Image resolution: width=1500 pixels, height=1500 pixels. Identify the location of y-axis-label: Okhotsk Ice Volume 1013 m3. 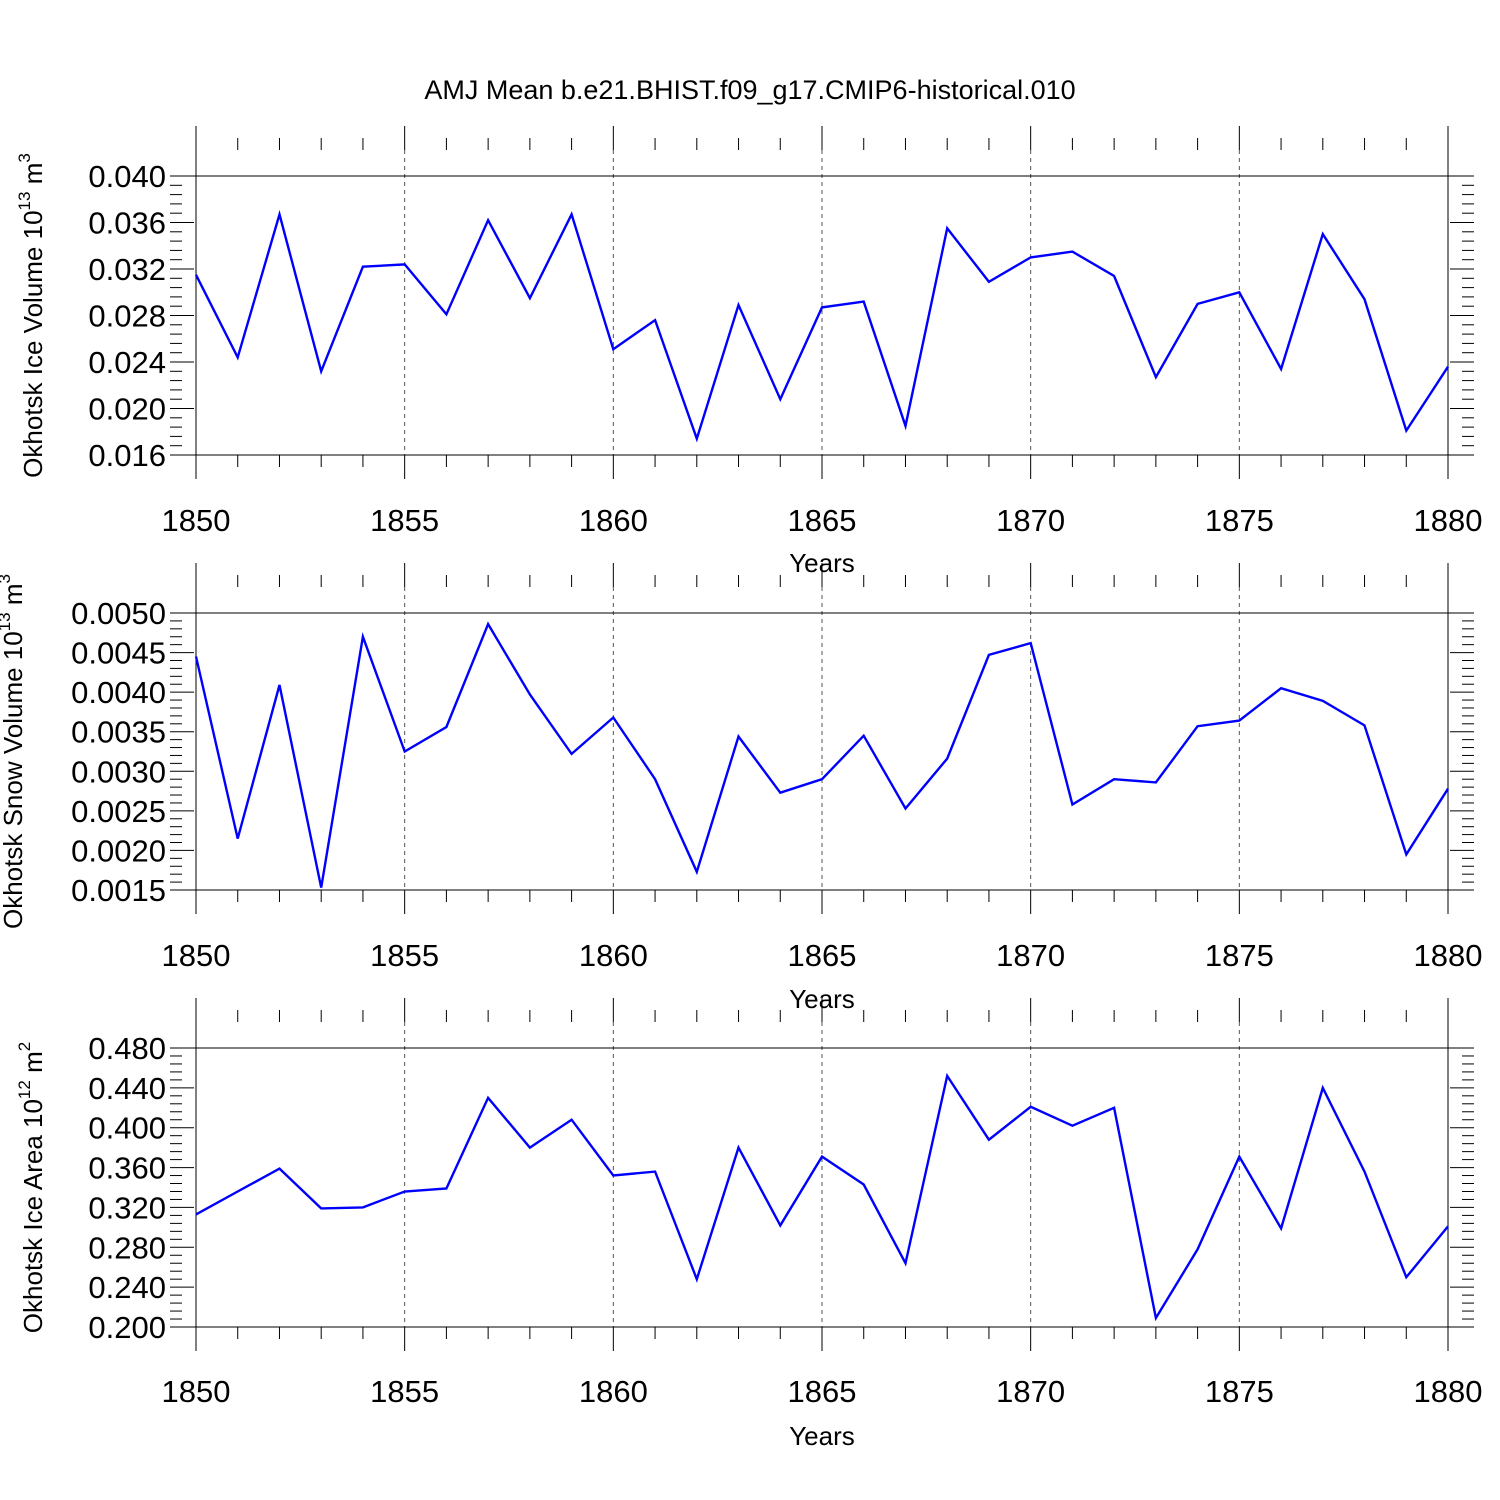
(31, 315).